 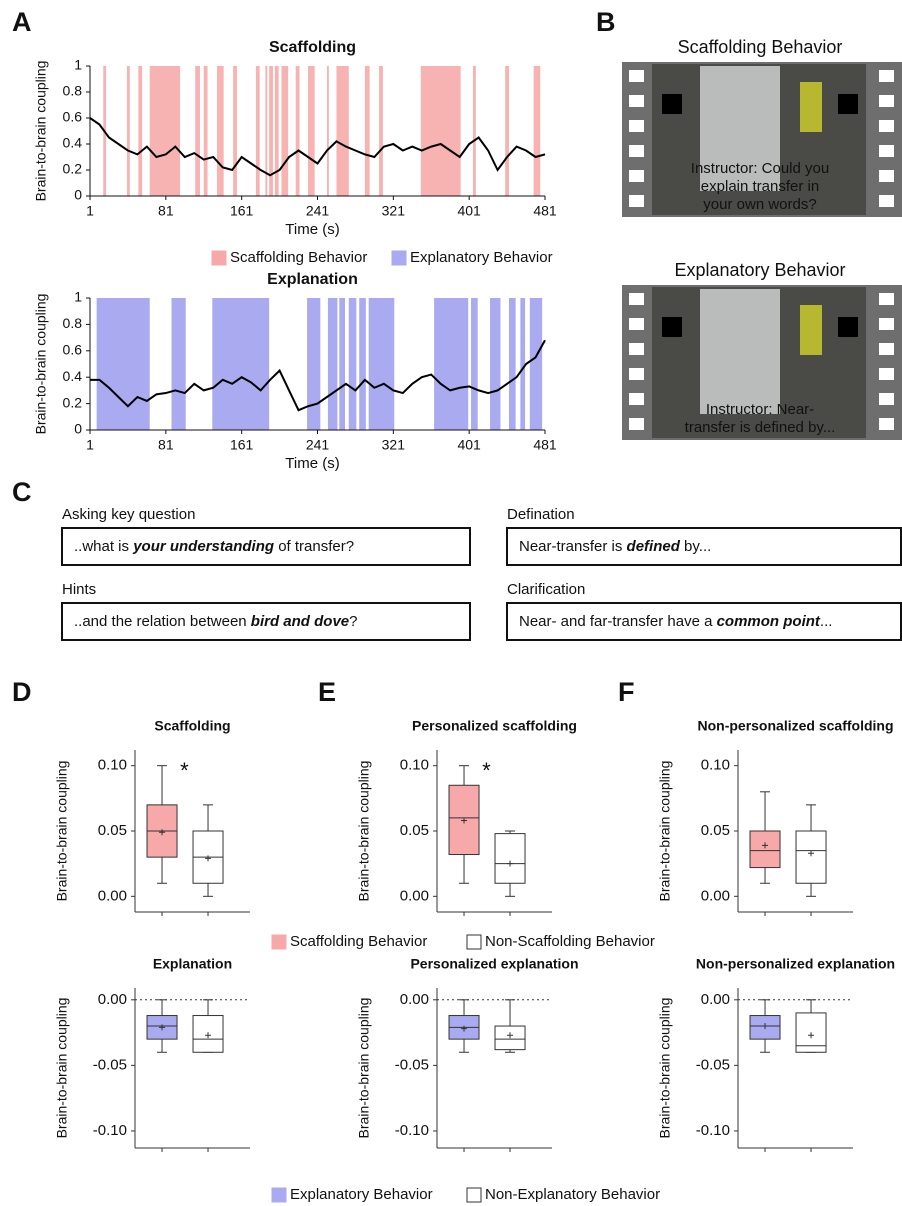 What do you see at coordinates (110, 1064) in the screenshot?
I see `y-tick-label: -0.05` at bounding box center [110, 1064].